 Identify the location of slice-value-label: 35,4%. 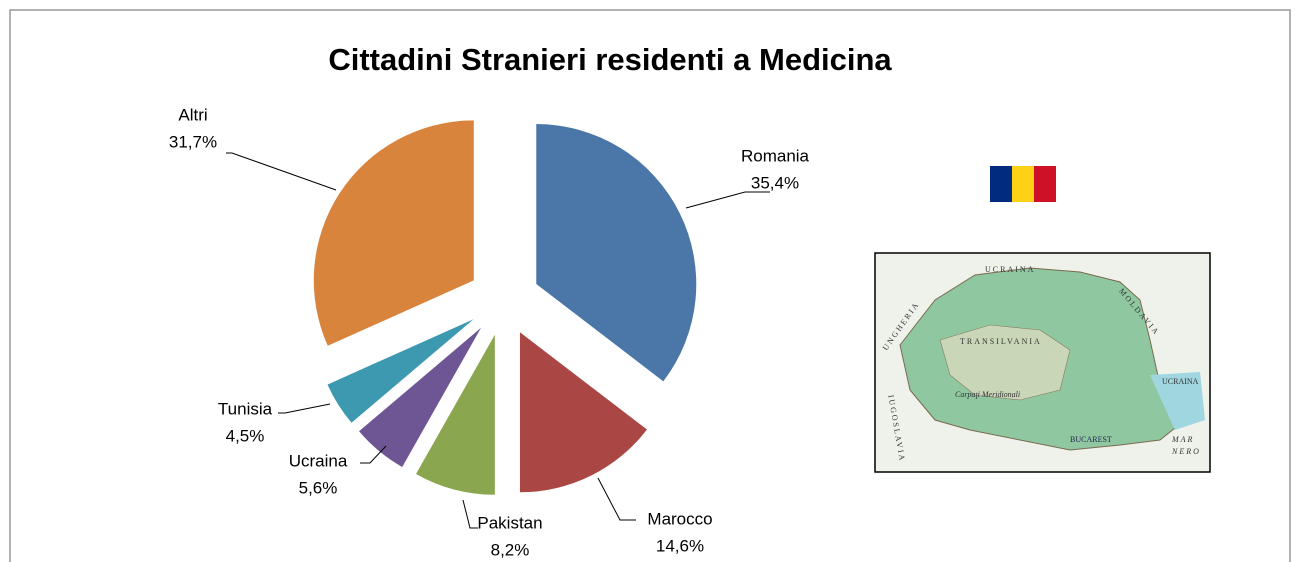
(775, 182).